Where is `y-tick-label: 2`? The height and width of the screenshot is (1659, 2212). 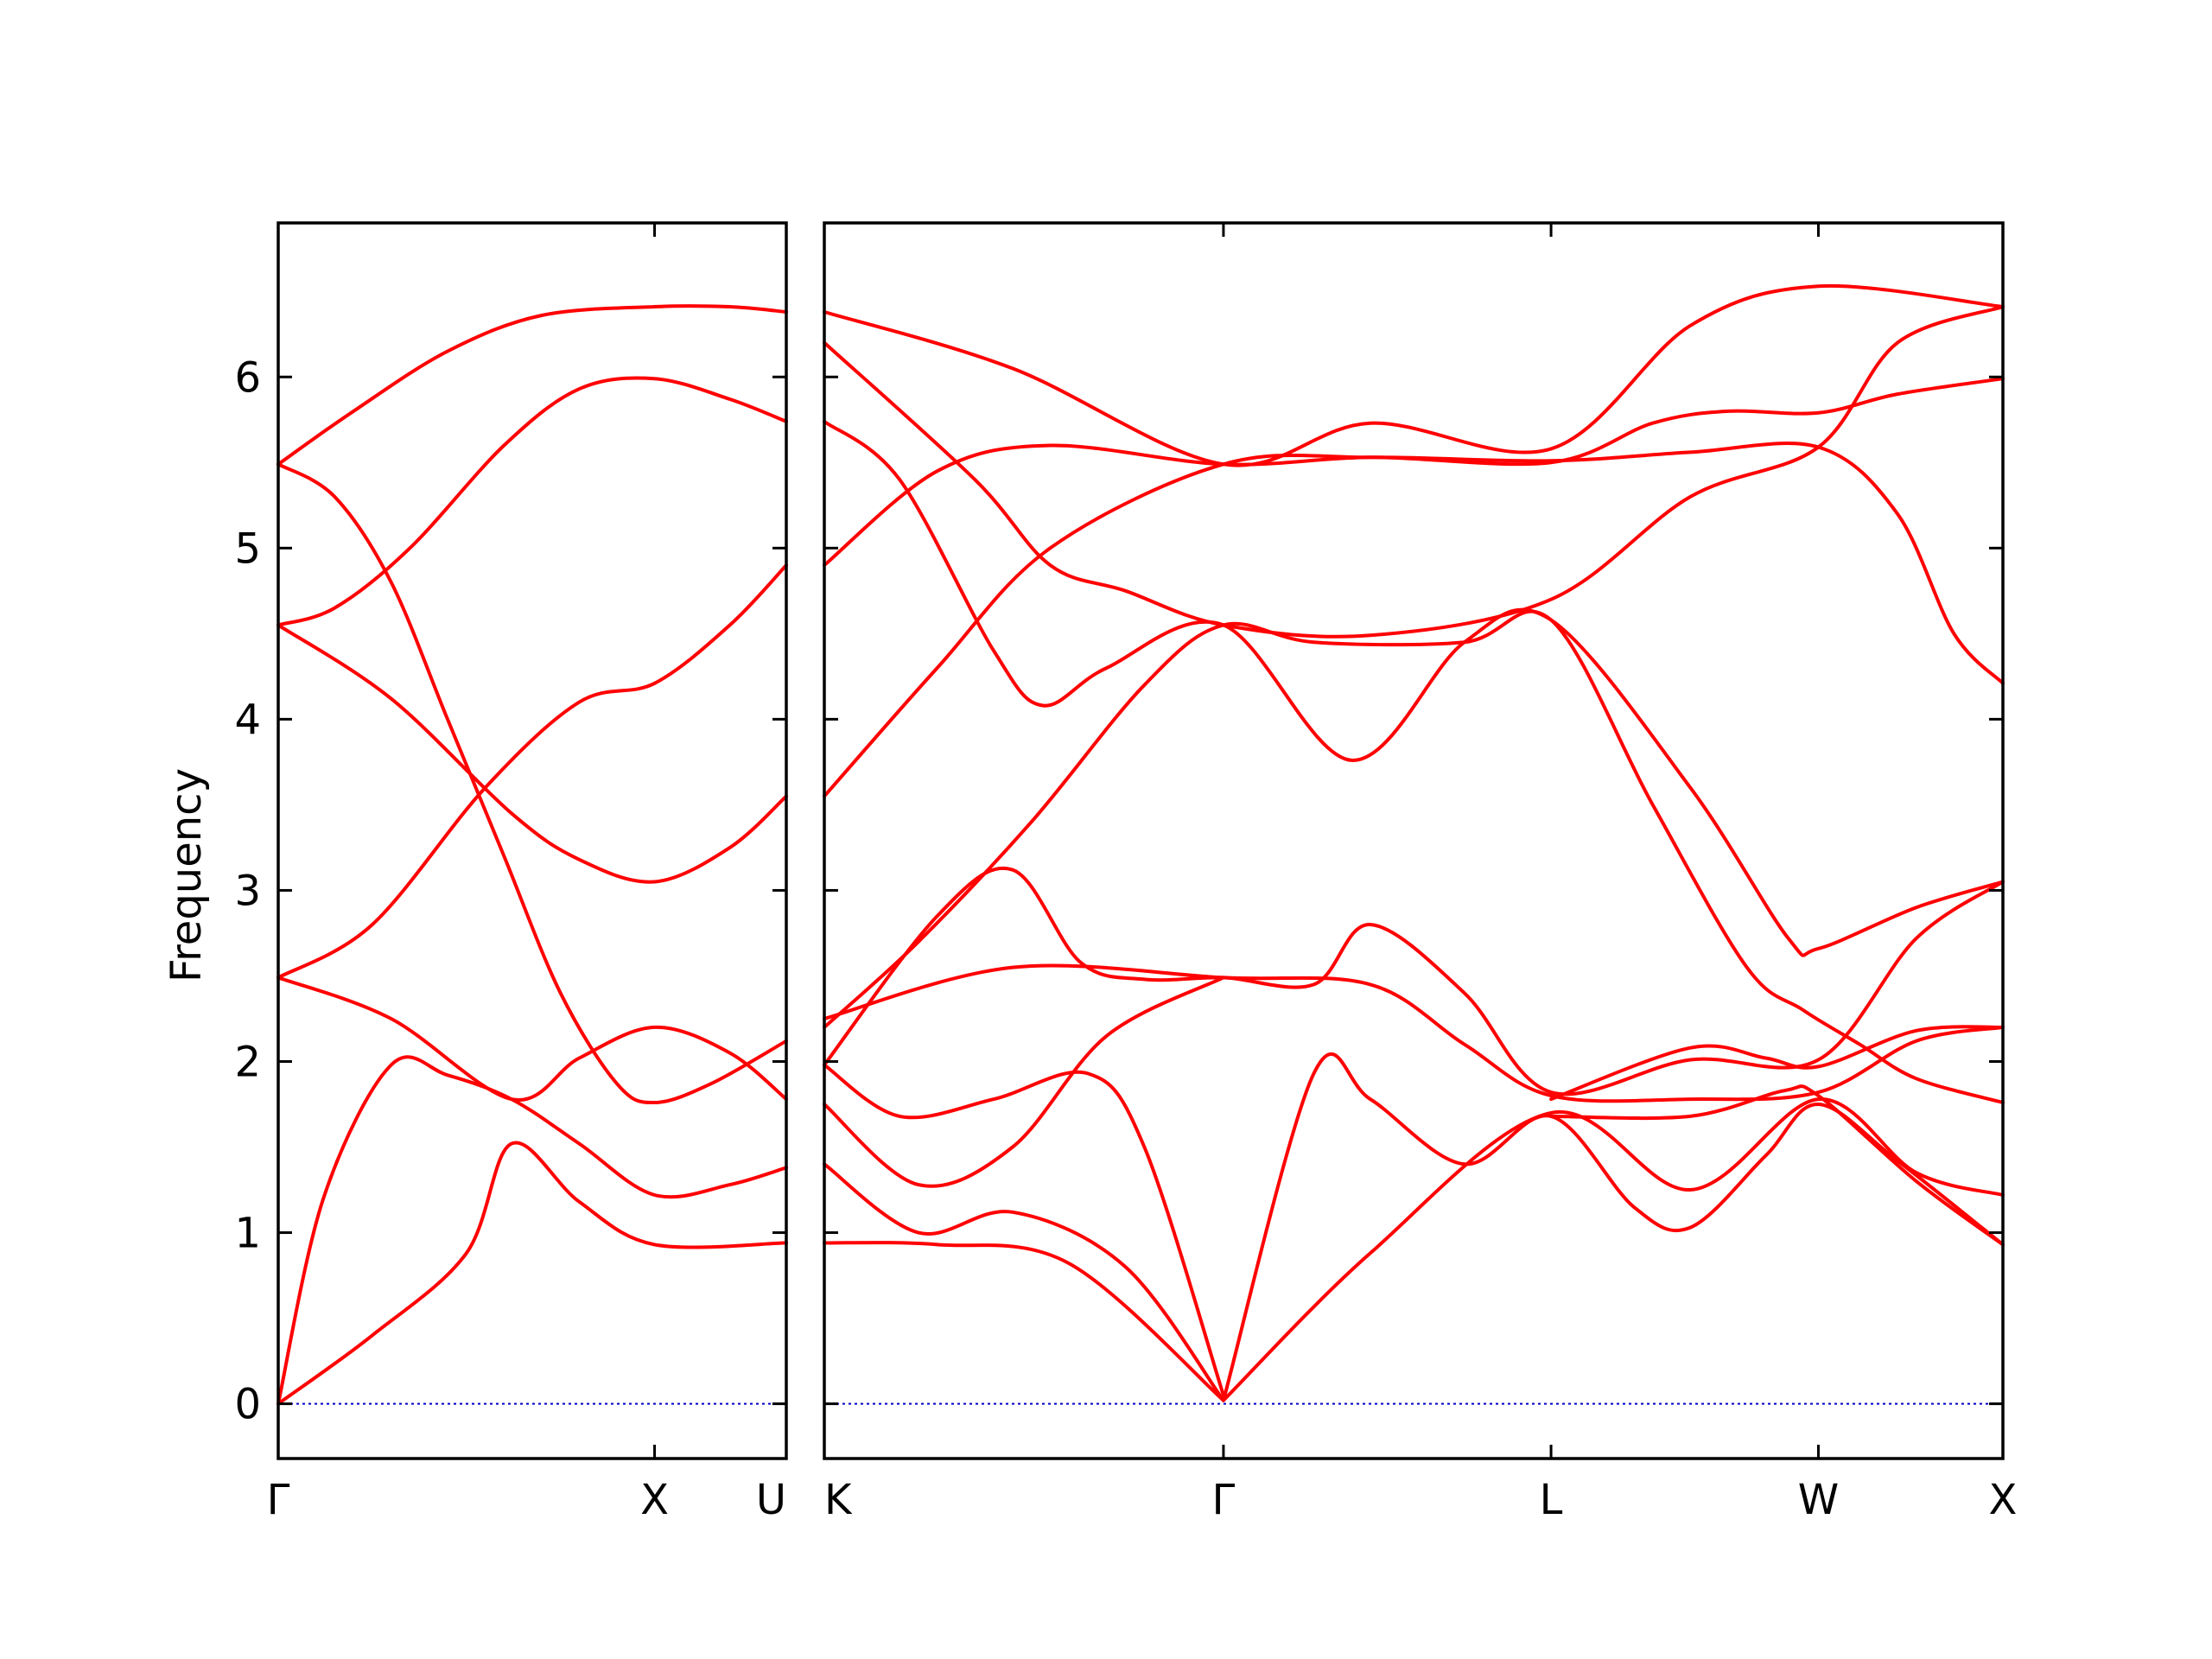 y-tick-label: 2 is located at coordinates (247, 1062).